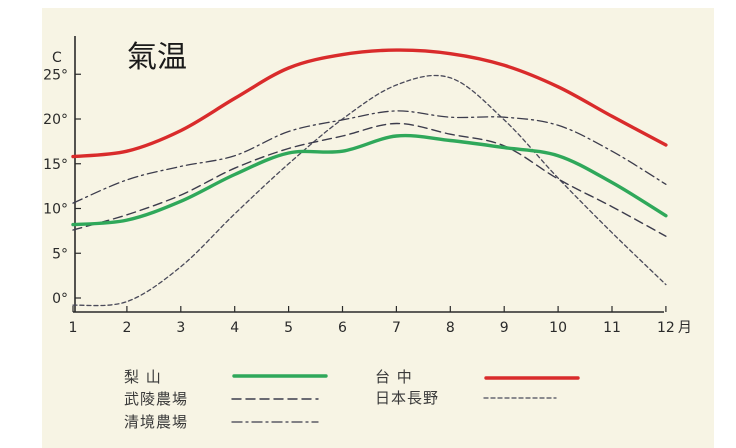 This screenshot has width=736, height=448. I want to click on legend-label: 台 中, so click(394, 377).